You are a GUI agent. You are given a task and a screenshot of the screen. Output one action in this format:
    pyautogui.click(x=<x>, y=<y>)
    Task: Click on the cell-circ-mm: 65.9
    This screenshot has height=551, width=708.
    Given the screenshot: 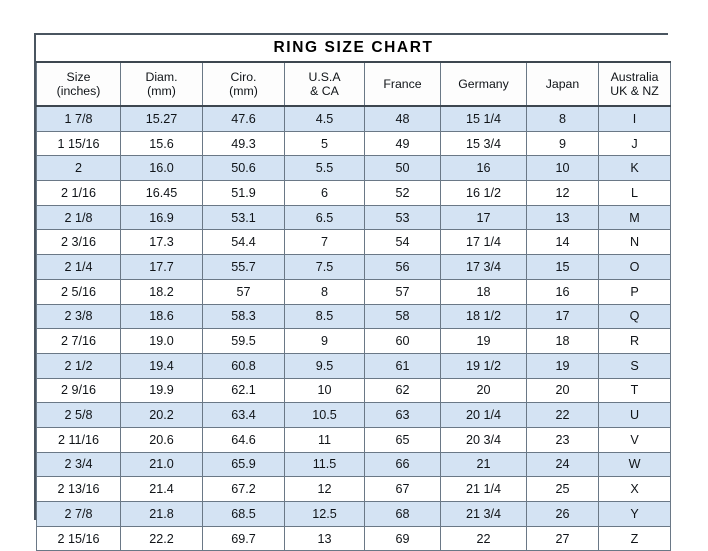 What is the action you would take?
    pyautogui.click(x=243, y=464)
    